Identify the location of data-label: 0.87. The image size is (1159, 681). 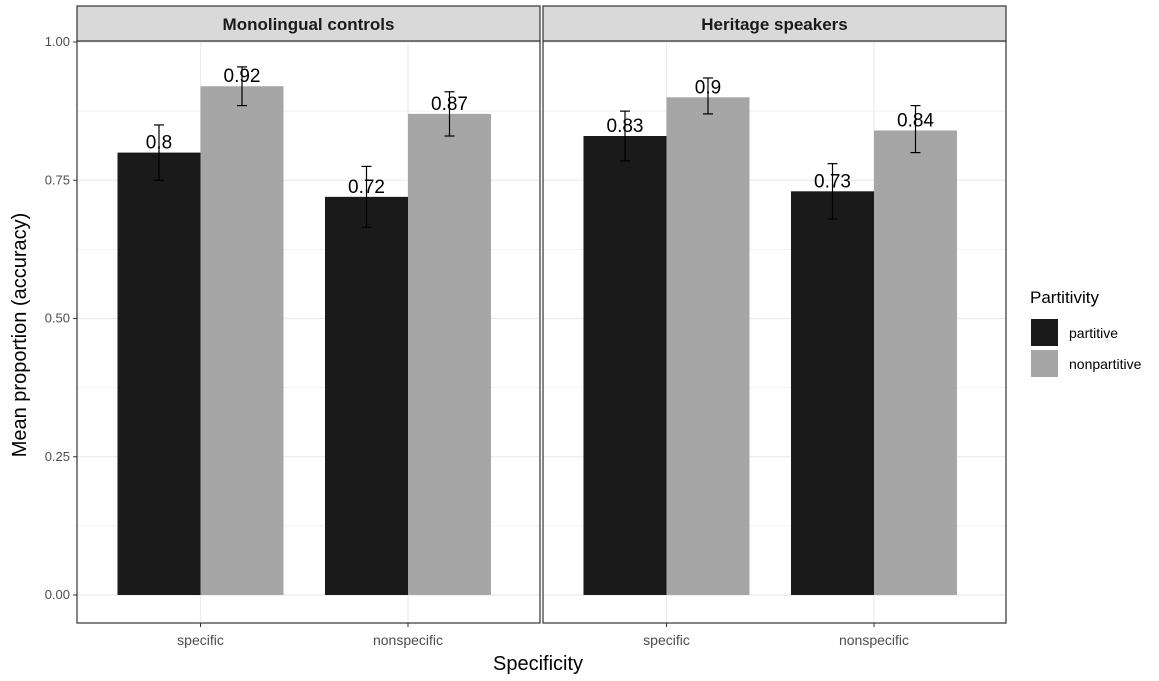
(449, 104).